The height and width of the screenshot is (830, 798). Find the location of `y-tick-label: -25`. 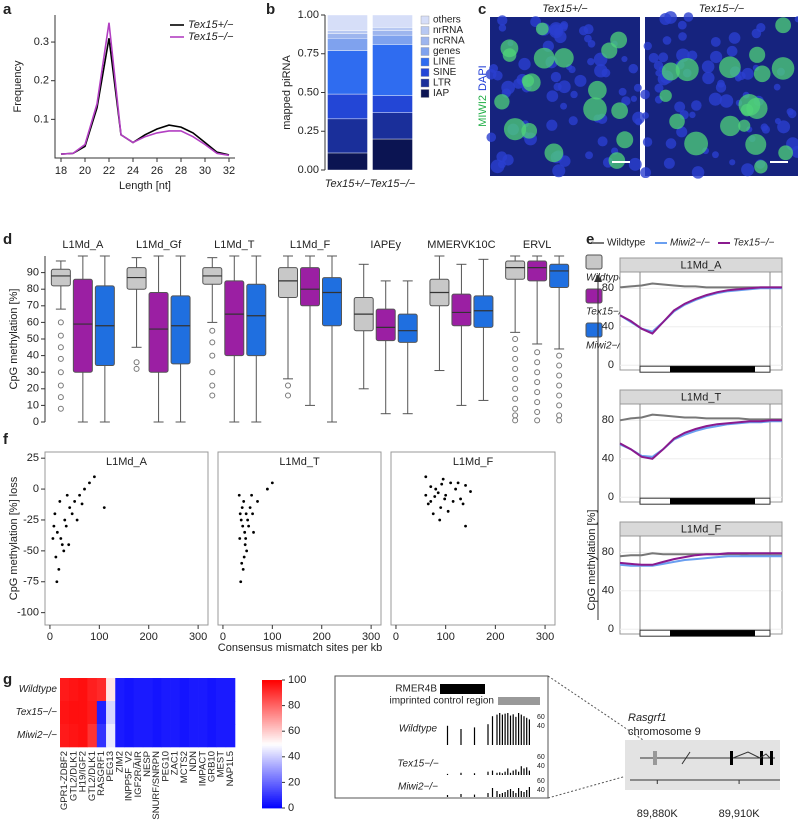

y-tick-label: -25 is located at coordinates (31, 520).